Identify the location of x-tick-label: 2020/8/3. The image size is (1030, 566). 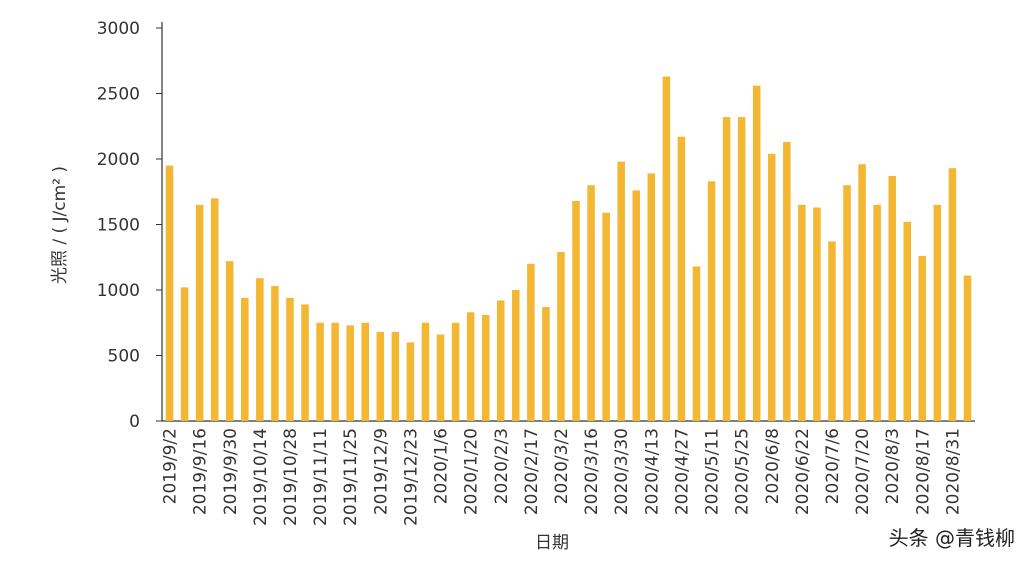
(893, 466).